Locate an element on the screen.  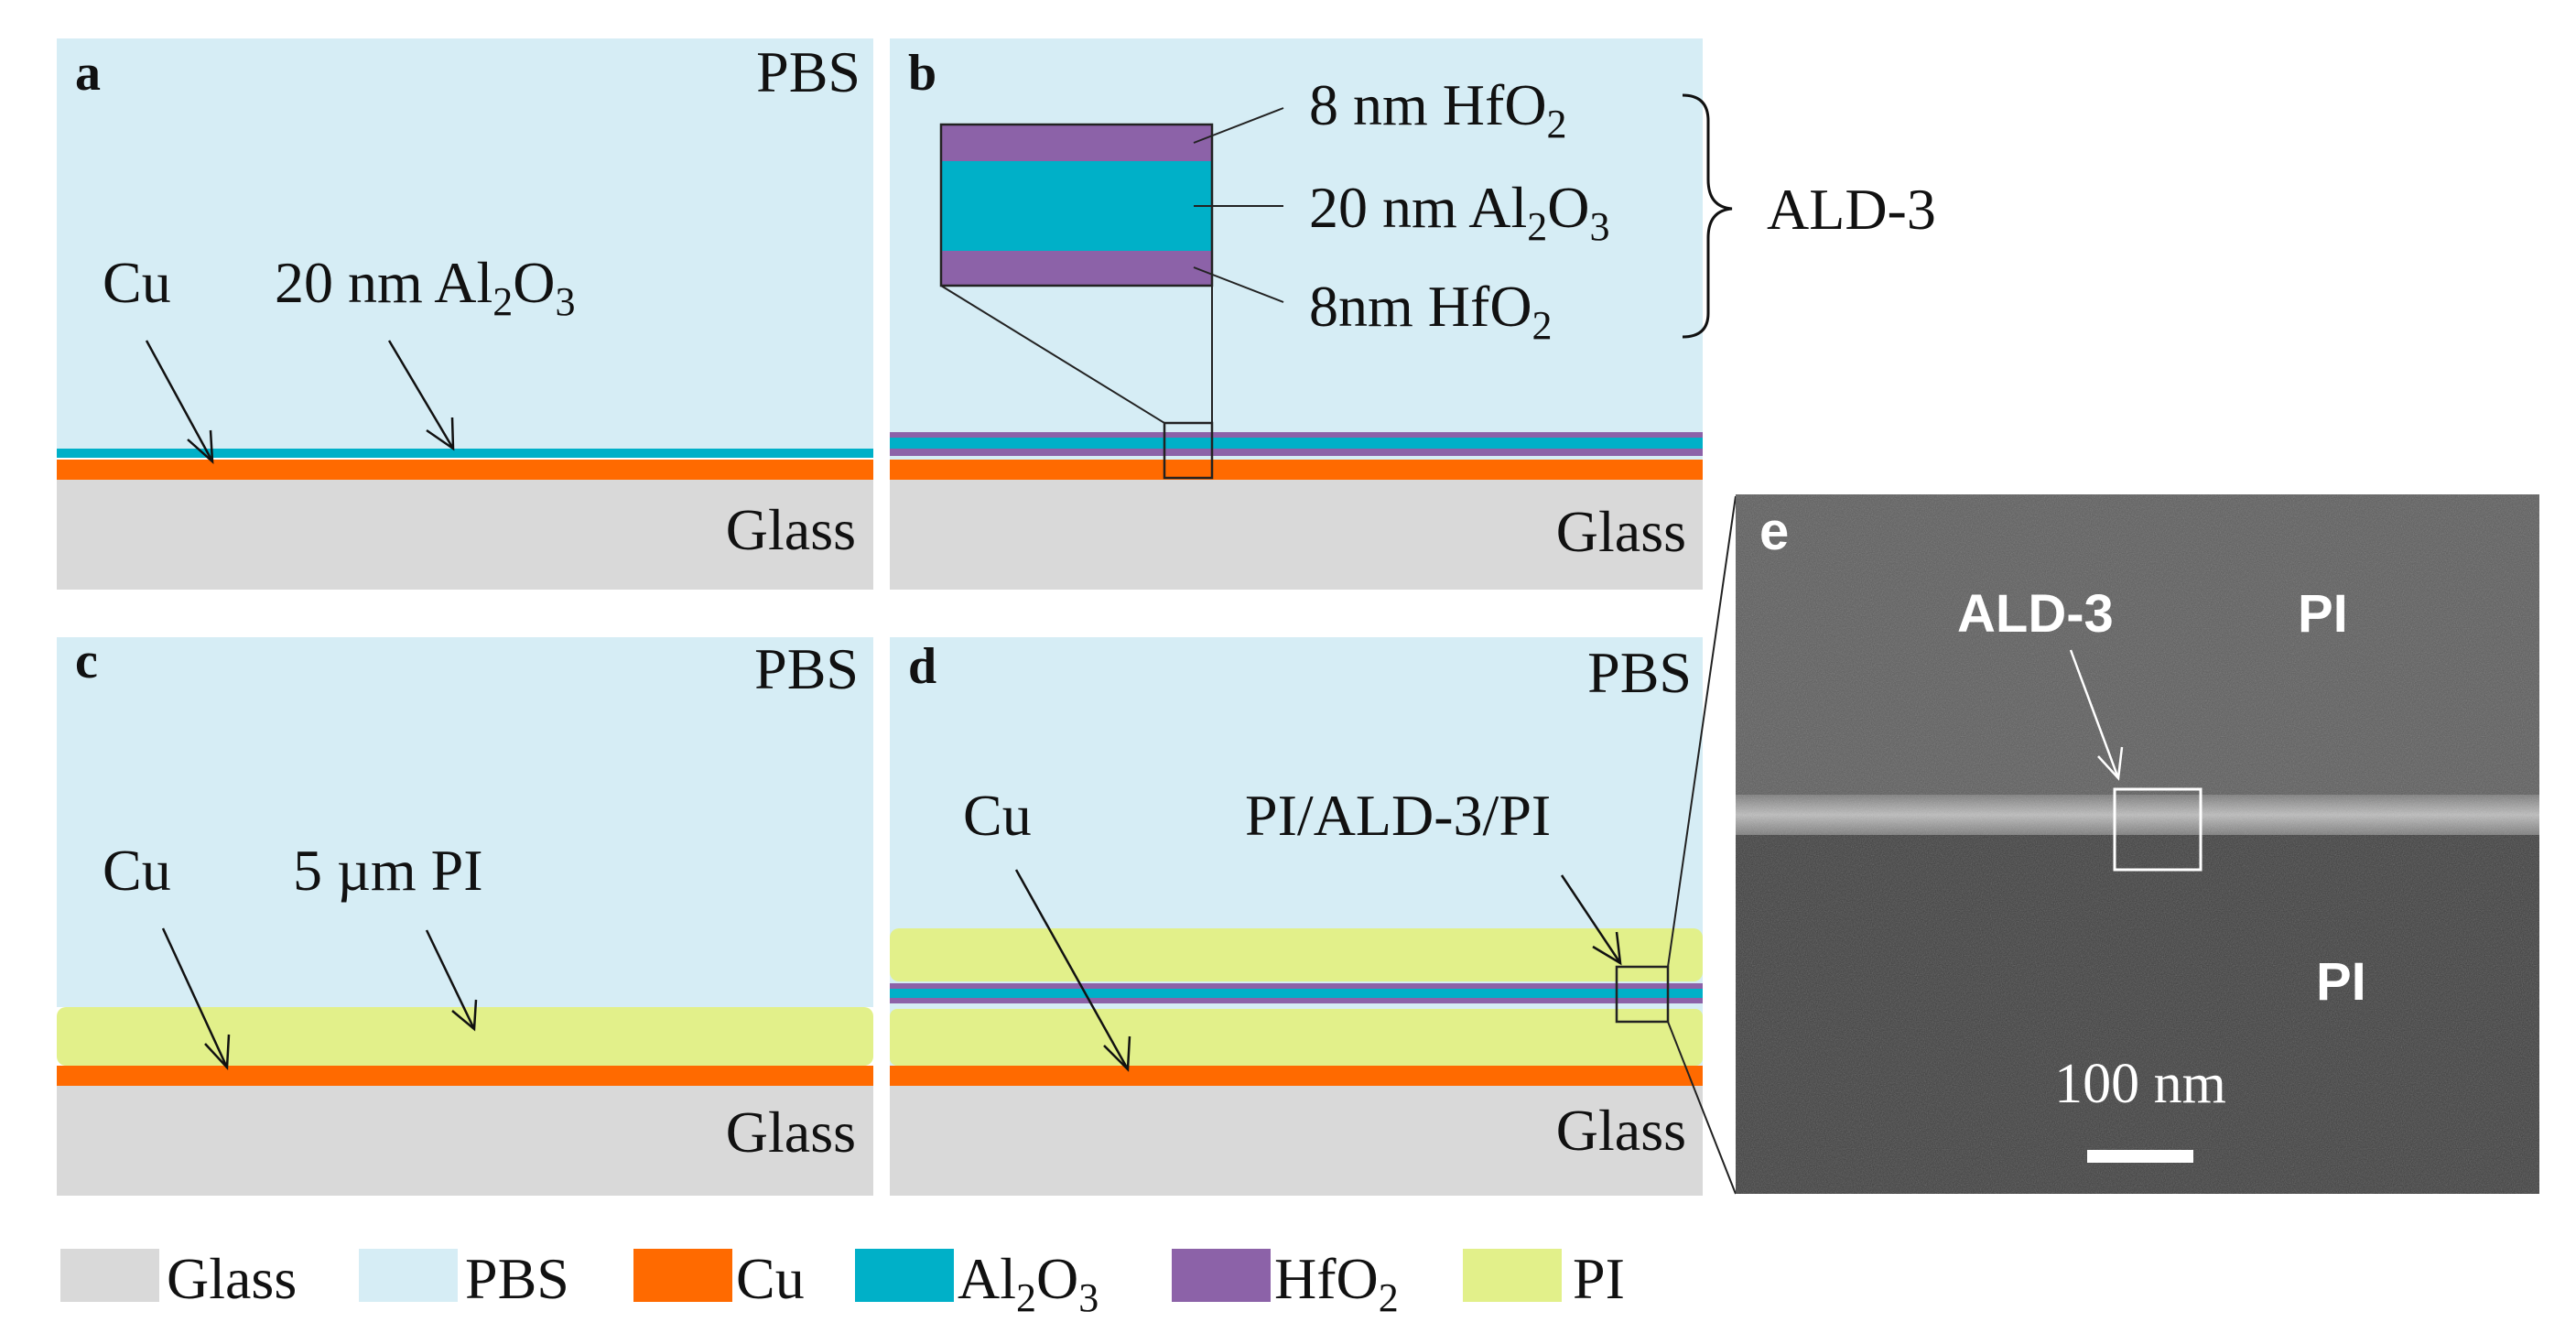
magnified-hfo2-top is located at coordinates (1076, 143).